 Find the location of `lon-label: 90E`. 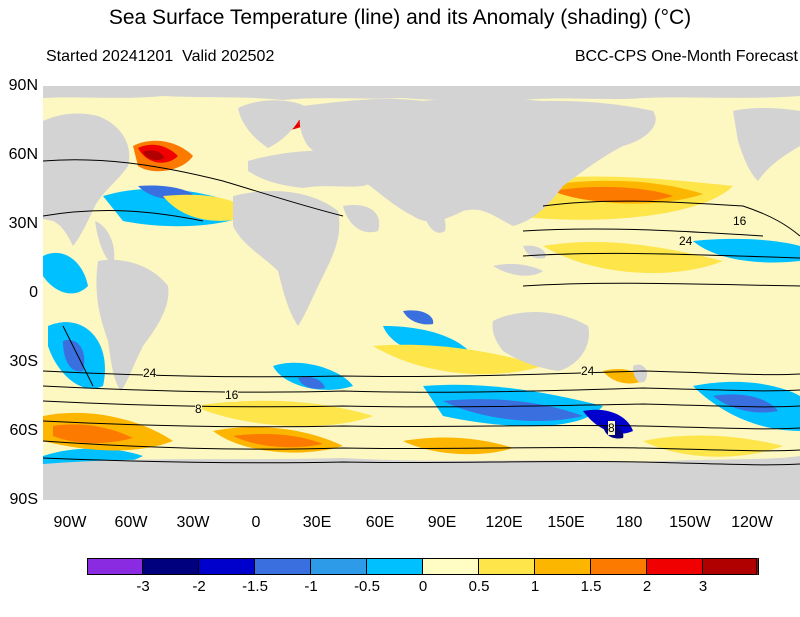

lon-label: 90E is located at coordinates (442, 522).